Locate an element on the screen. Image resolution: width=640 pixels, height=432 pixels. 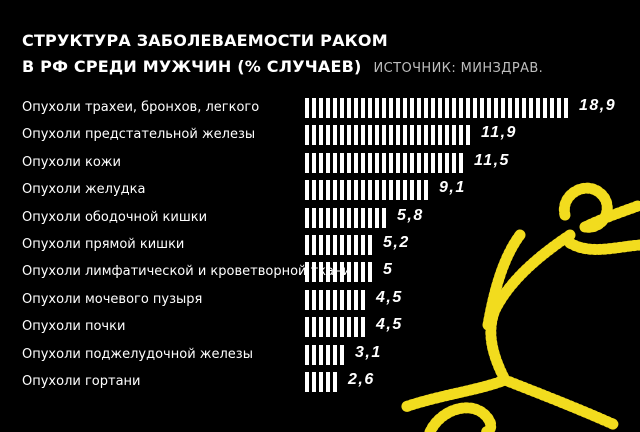
category-label: Опухоли кожи is located at coordinates (71, 162).